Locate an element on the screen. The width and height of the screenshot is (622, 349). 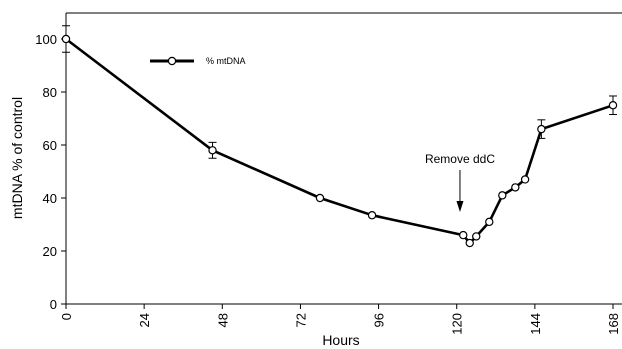
x-tick-label: 144 is located at coordinates (535, 324).